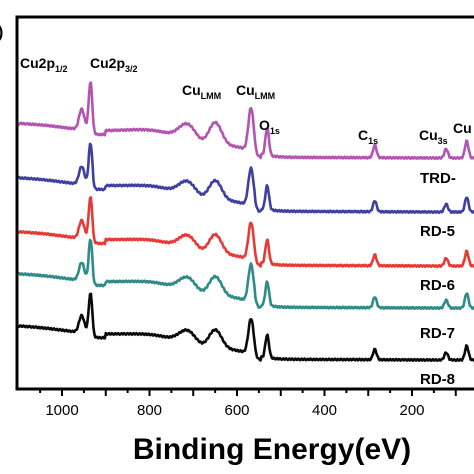 The image size is (474, 474). I want to click on series-labels: TRD- RD-5 RD-6 RD-7 RD-8, so click(438, 279).